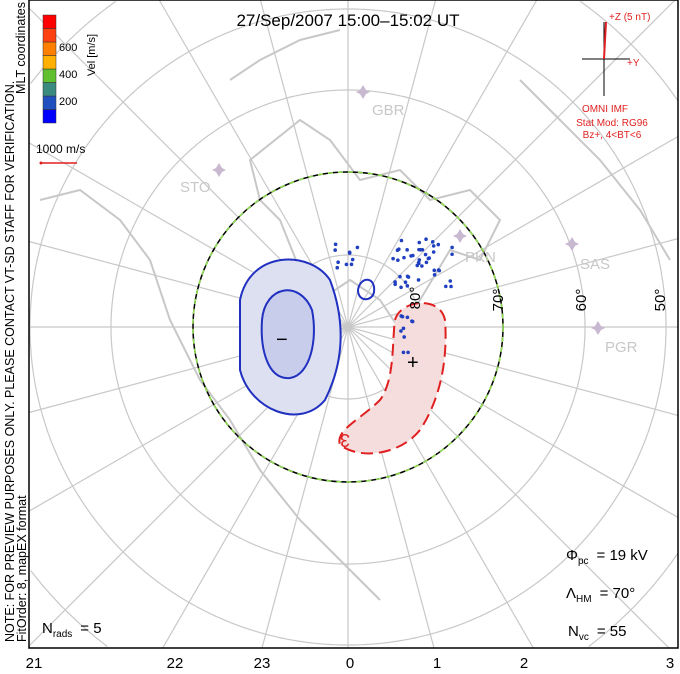  I want to click on positive-cell, so click(392, 378).